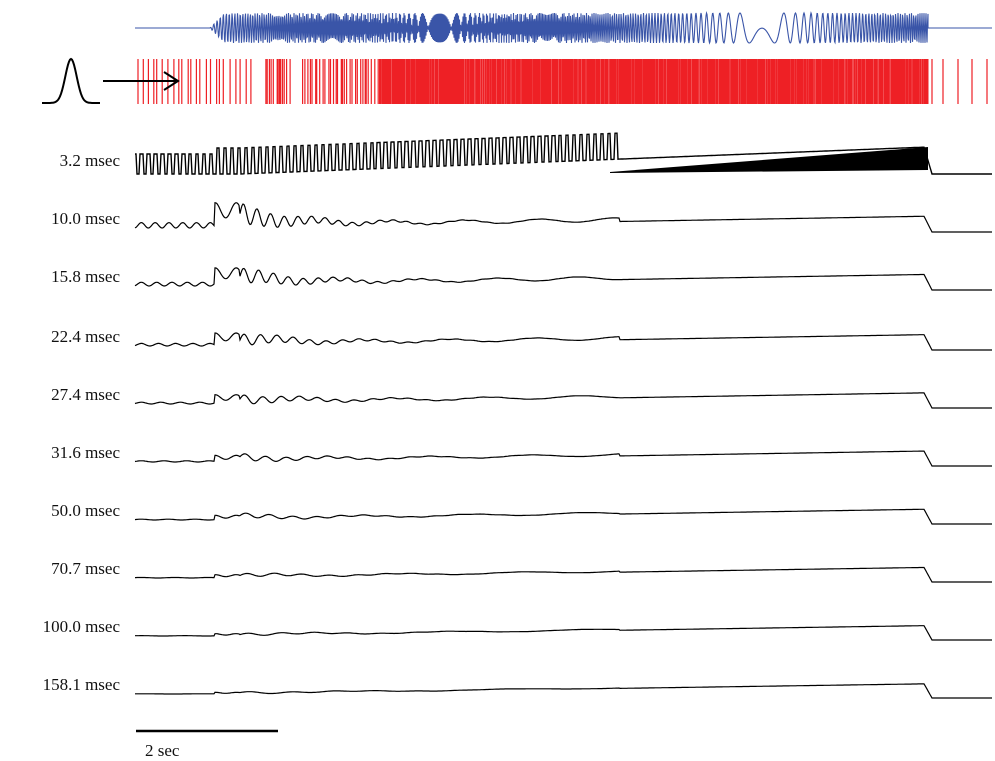  Describe the element at coordinates (90, 160) in the screenshot. I see `trace-label: 3.2 msec` at that location.